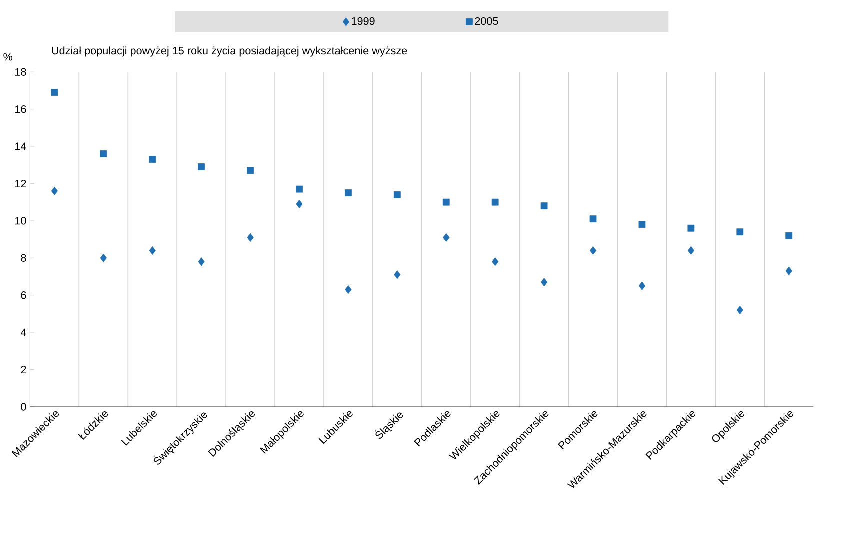 The width and height of the screenshot is (843, 534). Describe the element at coordinates (363, 21) in the screenshot. I see `legend-label: 1999` at that location.